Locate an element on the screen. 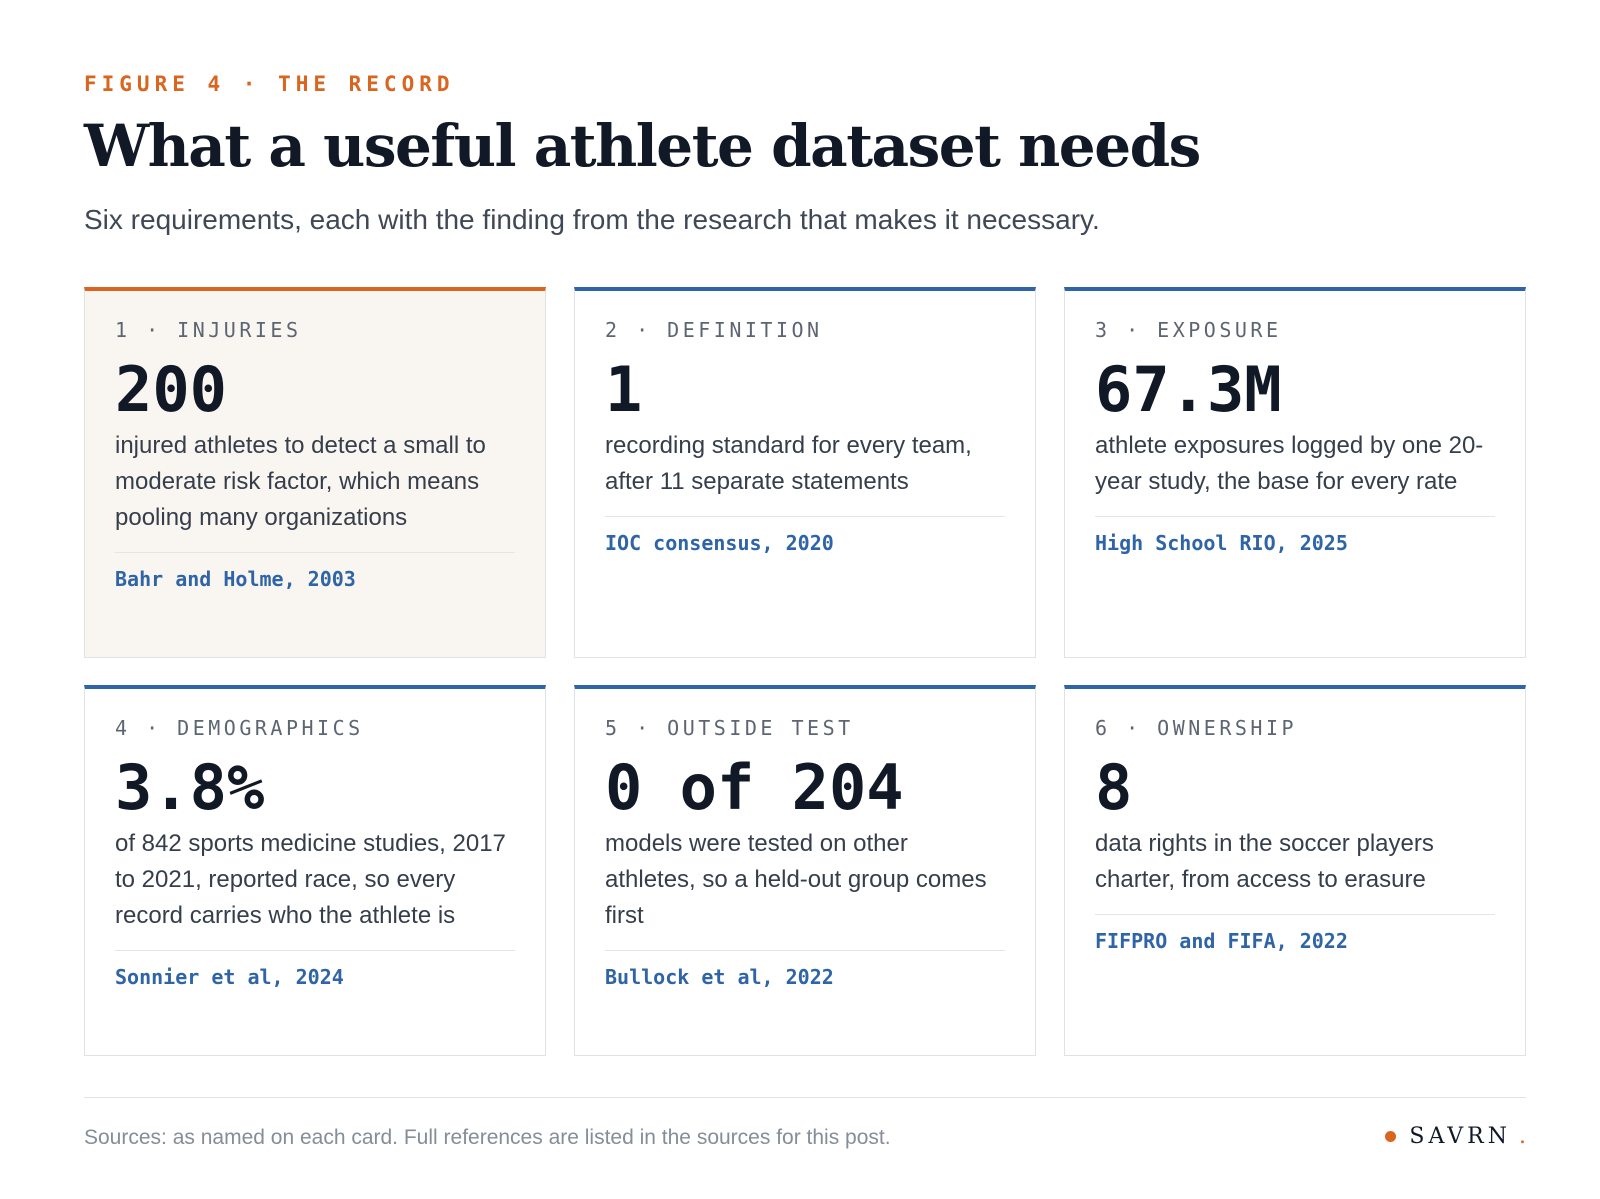 The width and height of the screenshot is (1600, 1199). brand-period: . is located at coordinates (1522, 1136).